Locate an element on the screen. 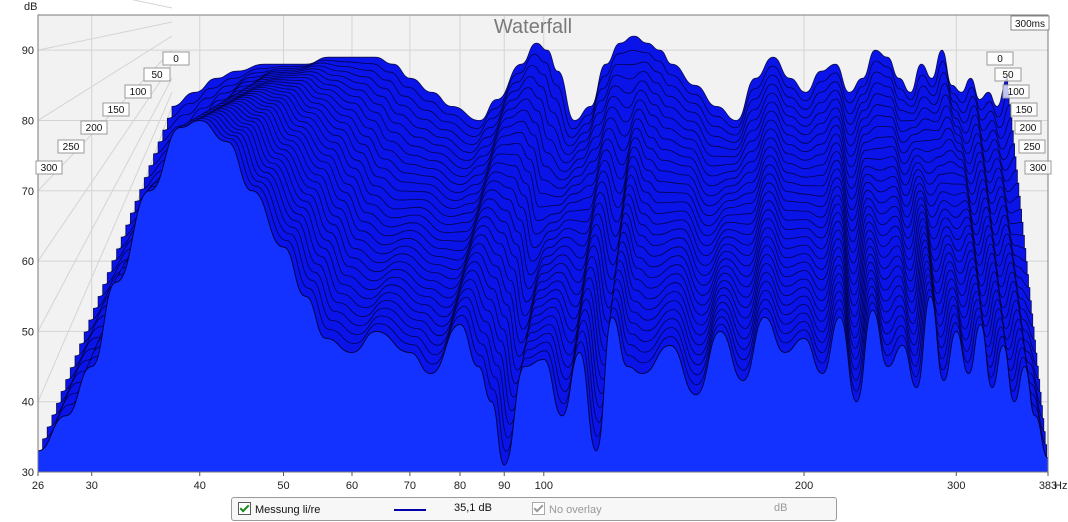 This screenshot has width=1068, height=522. time-label-left: 0 is located at coordinates (176, 59).